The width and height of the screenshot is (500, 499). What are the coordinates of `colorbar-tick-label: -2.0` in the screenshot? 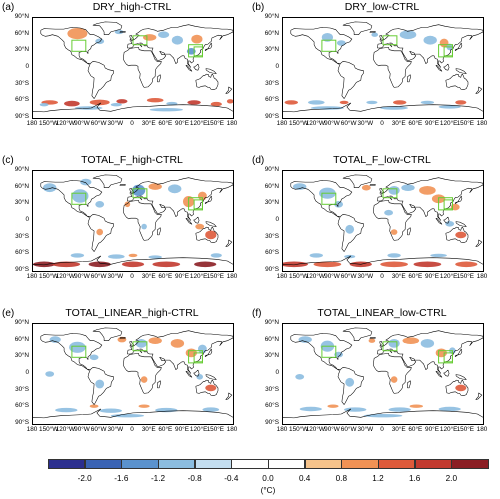 It's located at (84, 478).